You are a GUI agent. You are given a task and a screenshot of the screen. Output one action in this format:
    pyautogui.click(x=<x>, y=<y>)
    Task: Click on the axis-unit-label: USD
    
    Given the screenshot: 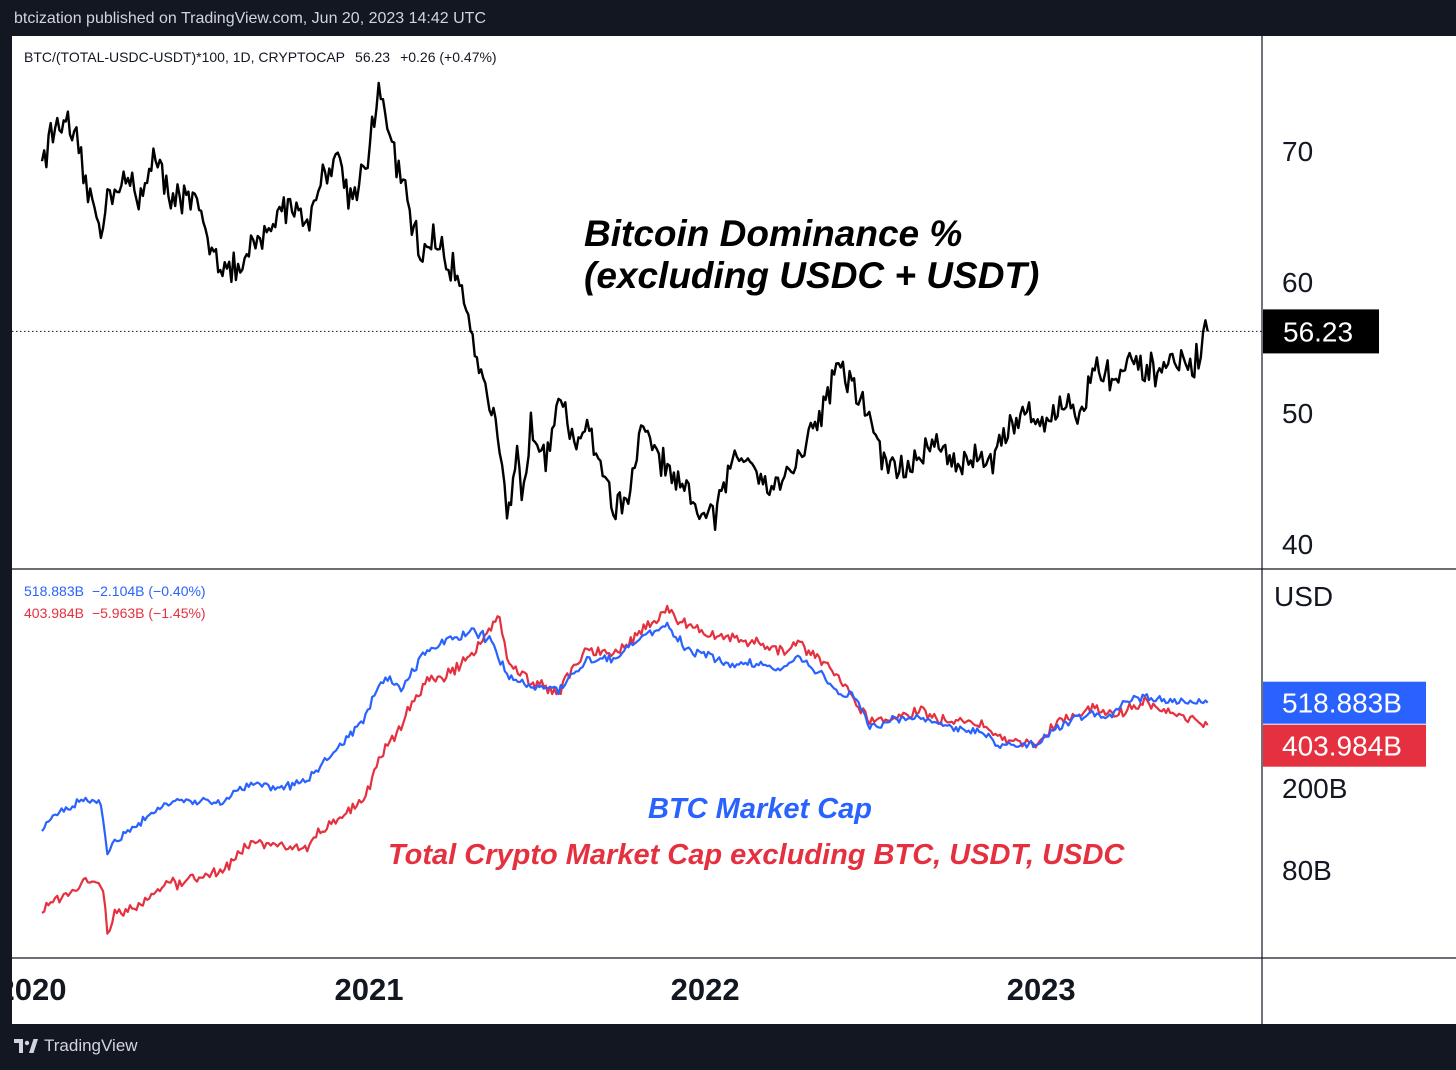 What is the action you would take?
    pyautogui.click(x=1303, y=596)
    